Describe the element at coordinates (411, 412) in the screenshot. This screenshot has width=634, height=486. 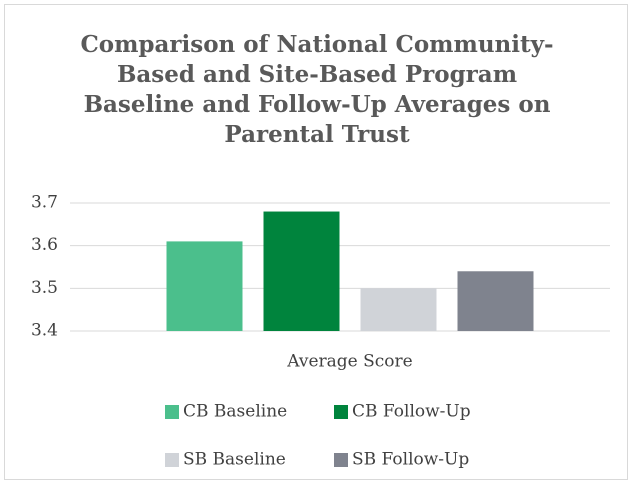
I see `legend-label: CB Follow-Up` at that location.